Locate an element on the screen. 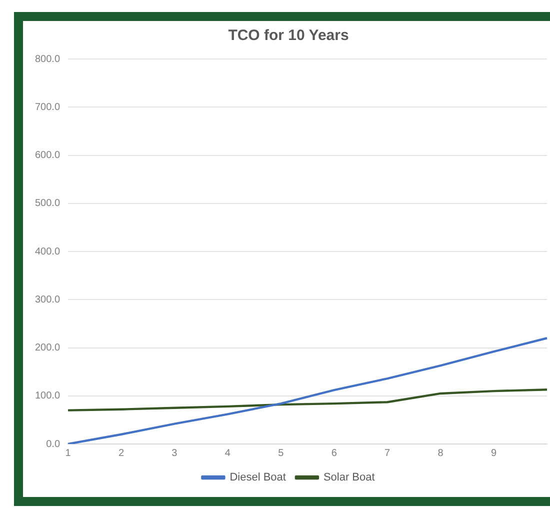  x-tick-label: 6 is located at coordinates (334, 453).